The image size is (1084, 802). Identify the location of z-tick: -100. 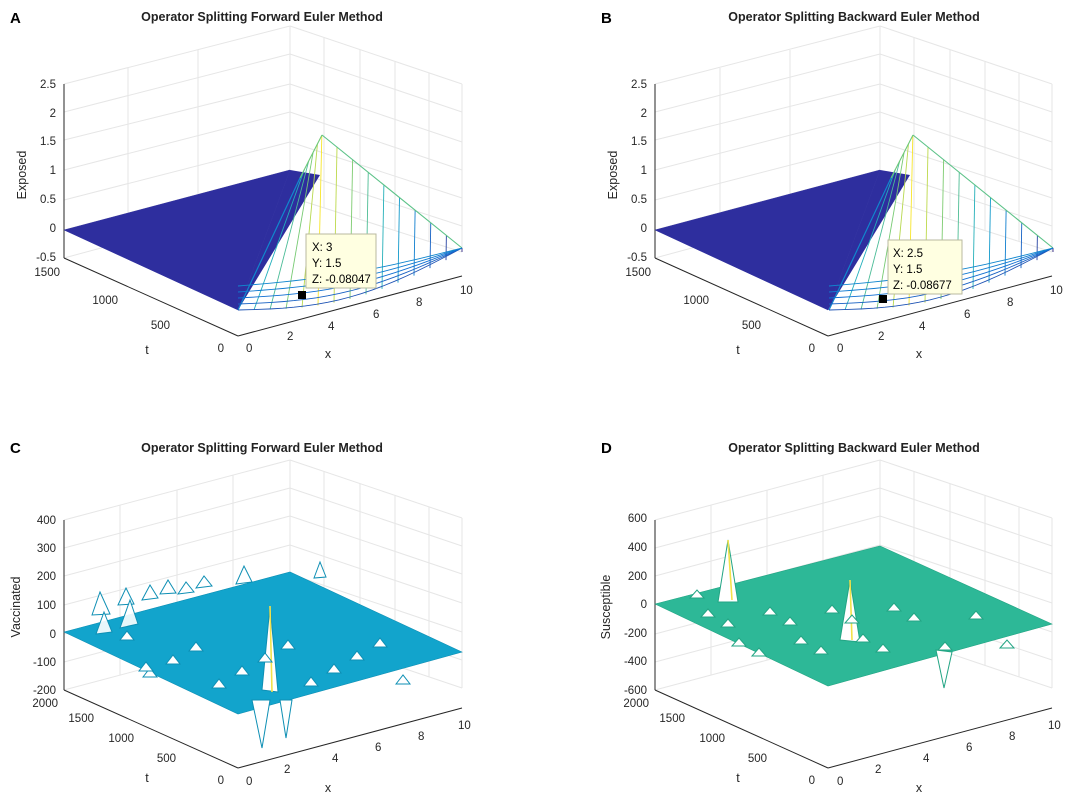
(44, 663).